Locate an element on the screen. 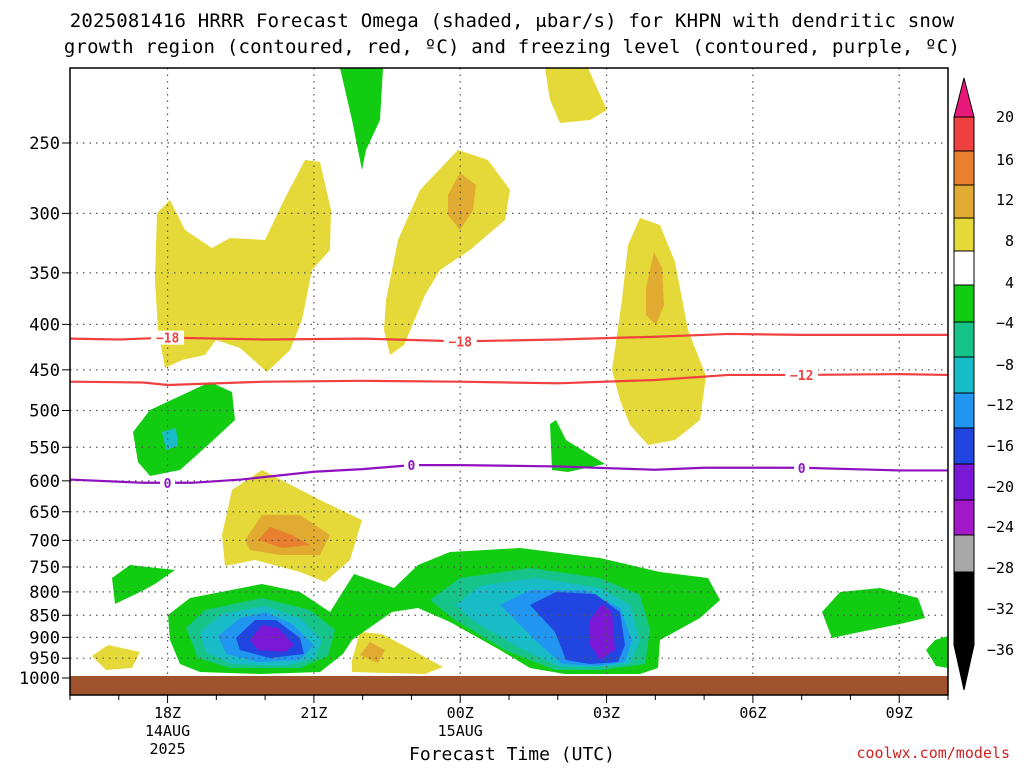 The image size is (1024, 768). colorbar-label: −36 is located at coordinates (1000, 650).